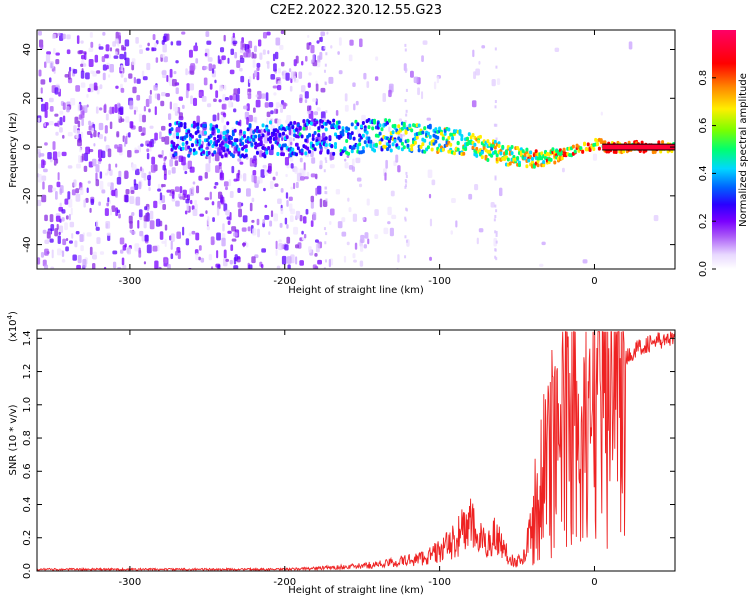  I want to click on colorbar-tick-label: 0.2, so click(703, 221).